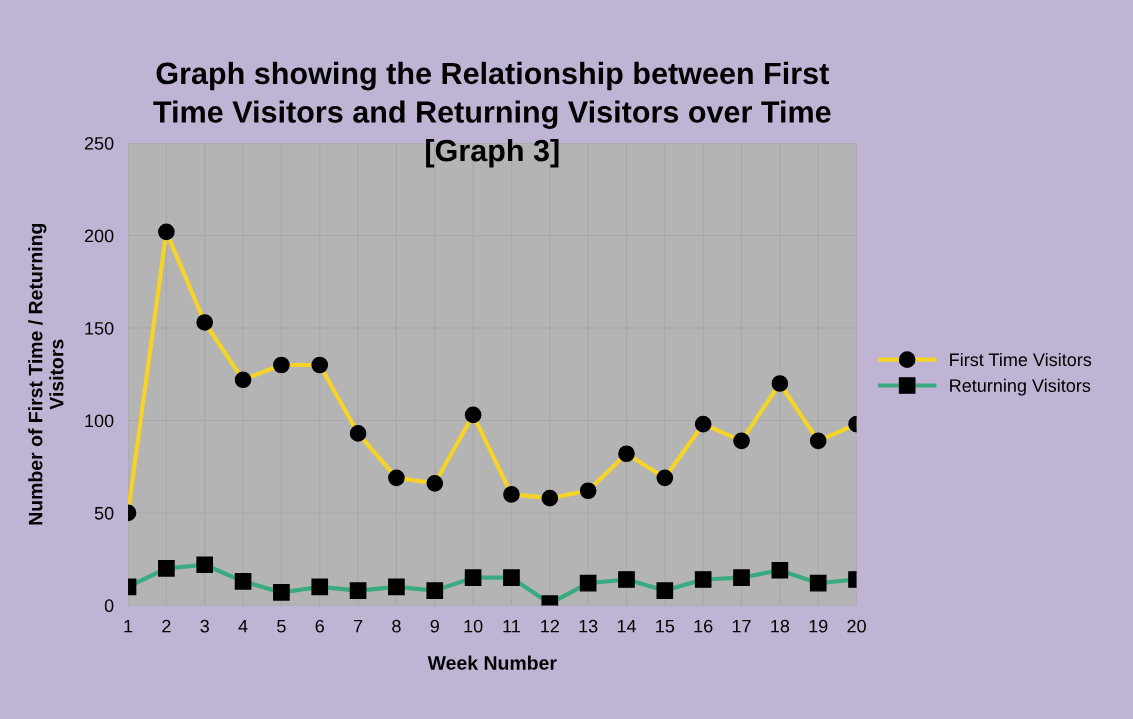 The image size is (1133, 719). Describe the element at coordinates (99, 421) in the screenshot. I see `y-tick-label: 100` at that location.